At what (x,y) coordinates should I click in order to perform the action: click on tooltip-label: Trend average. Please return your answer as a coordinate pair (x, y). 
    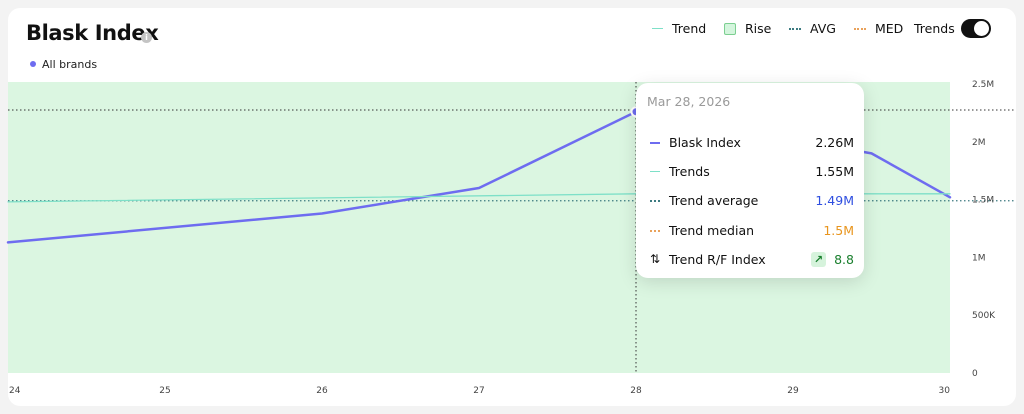
    Looking at the image, I should click on (714, 200).